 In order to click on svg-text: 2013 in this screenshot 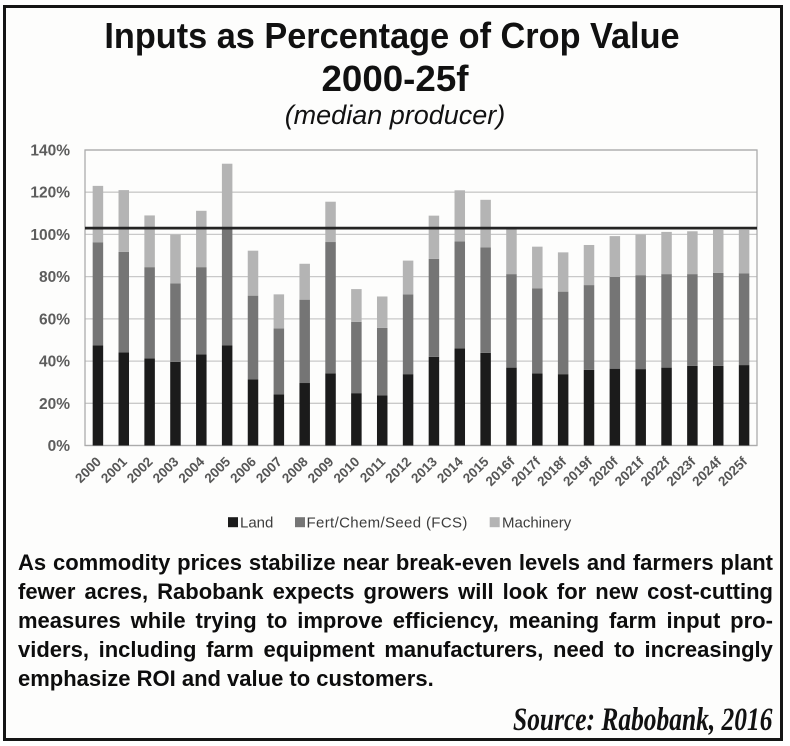, I will do `click(424, 470)`.